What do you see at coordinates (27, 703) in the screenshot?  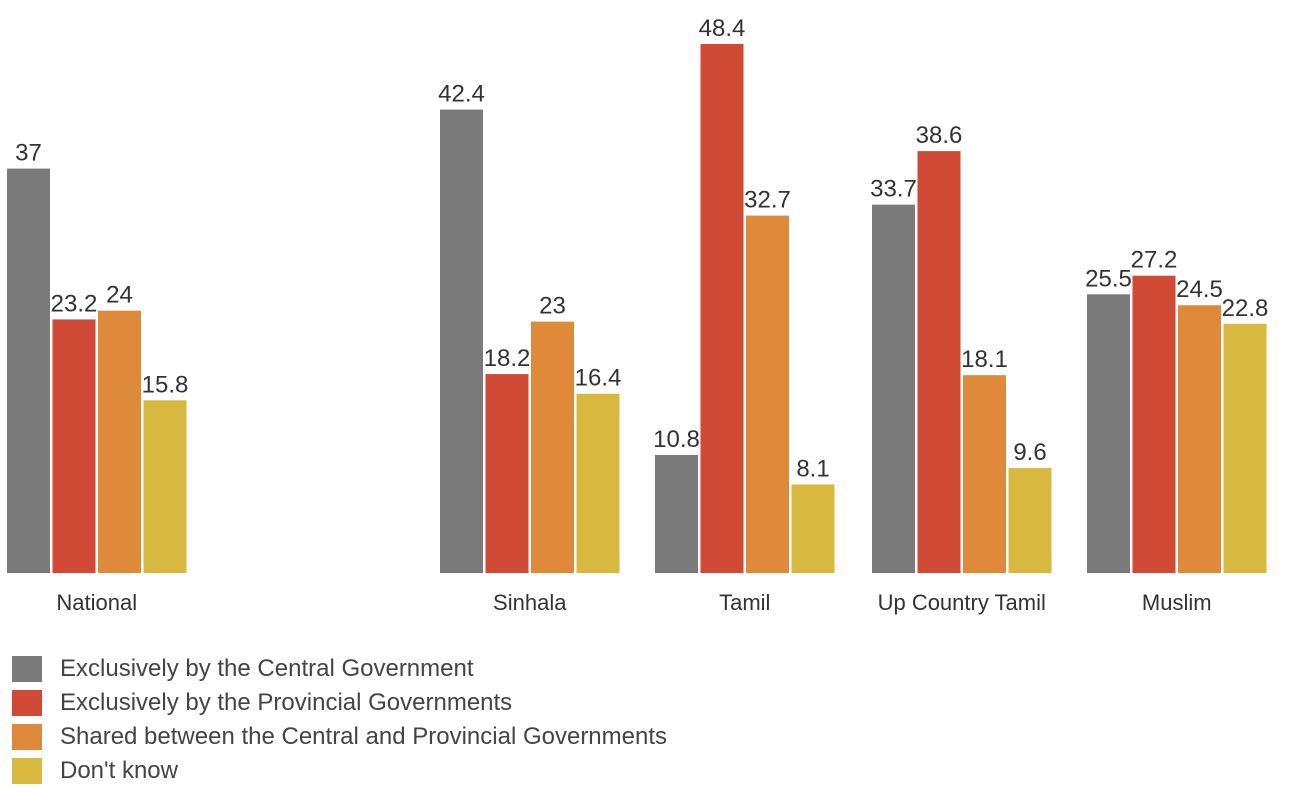 I see `legend-swatch-provincial` at bounding box center [27, 703].